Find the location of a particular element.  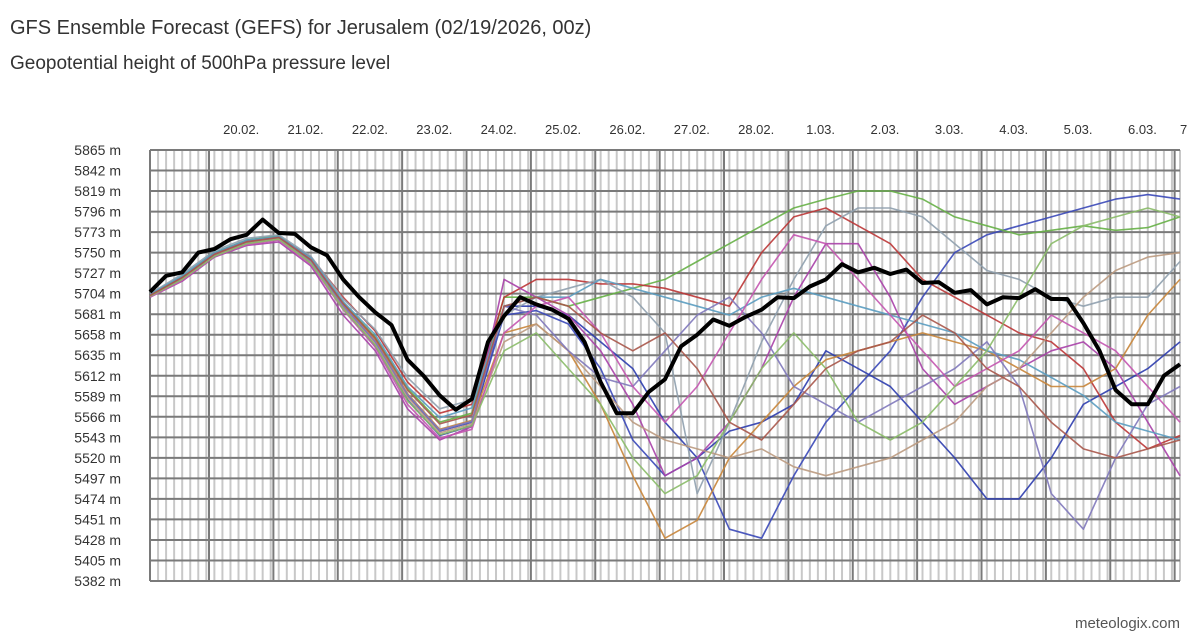

y-tick-label: 5589 m is located at coordinates (97, 396).